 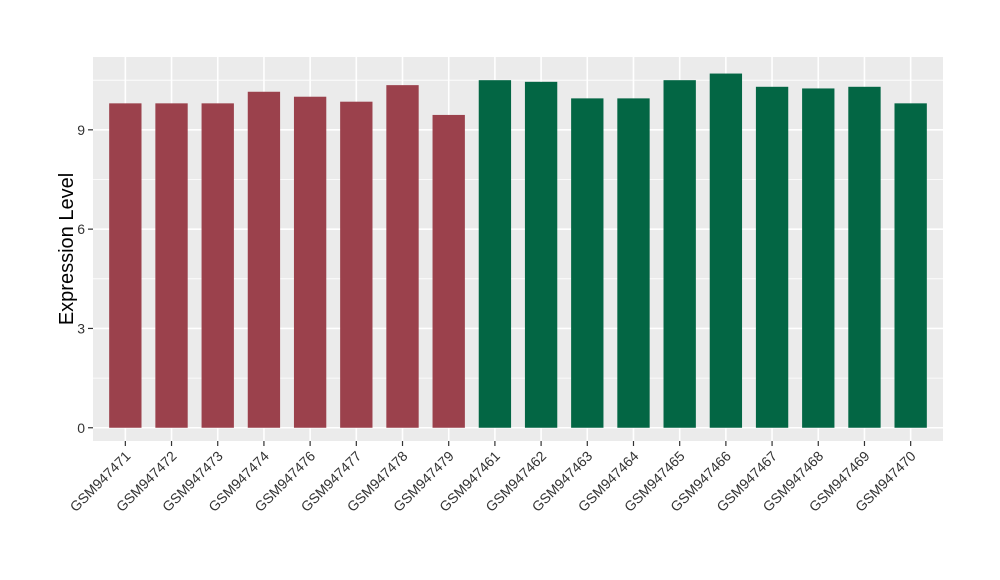 I want to click on y-tick-label: 9, so click(x=81, y=130).